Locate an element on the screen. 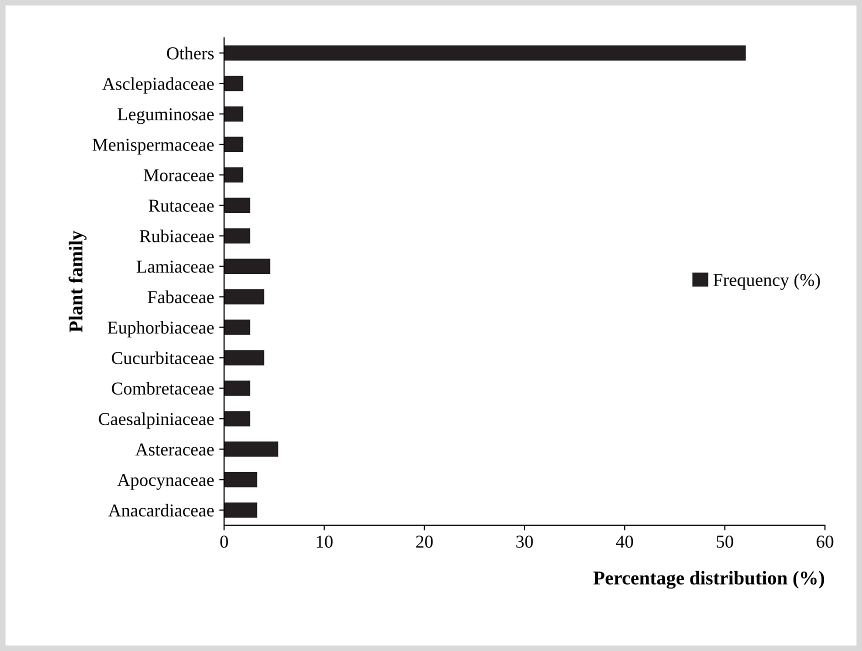 Image resolution: width=862 pixels, height=651 pixels. y-tick-label: Combretaceae is located at coordinates (163, 388).